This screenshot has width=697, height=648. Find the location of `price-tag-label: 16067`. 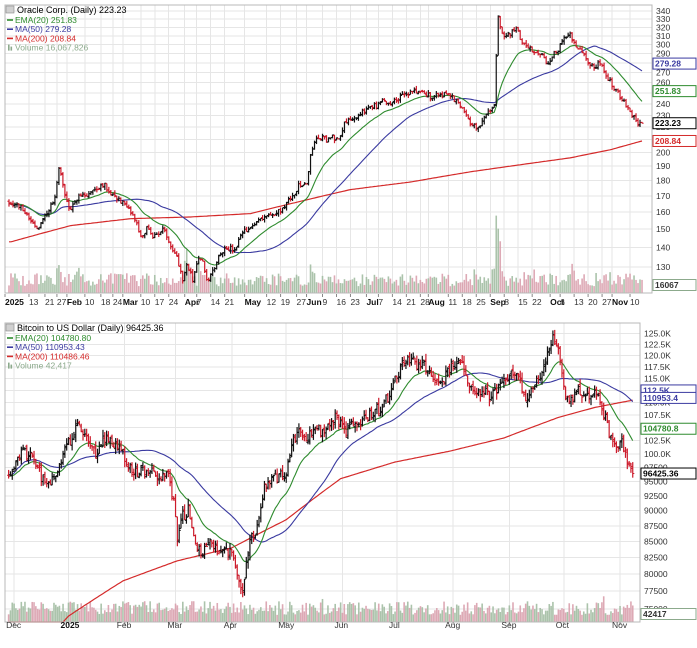

price-tag-label: 16067 is located at coordinates (667, 285).